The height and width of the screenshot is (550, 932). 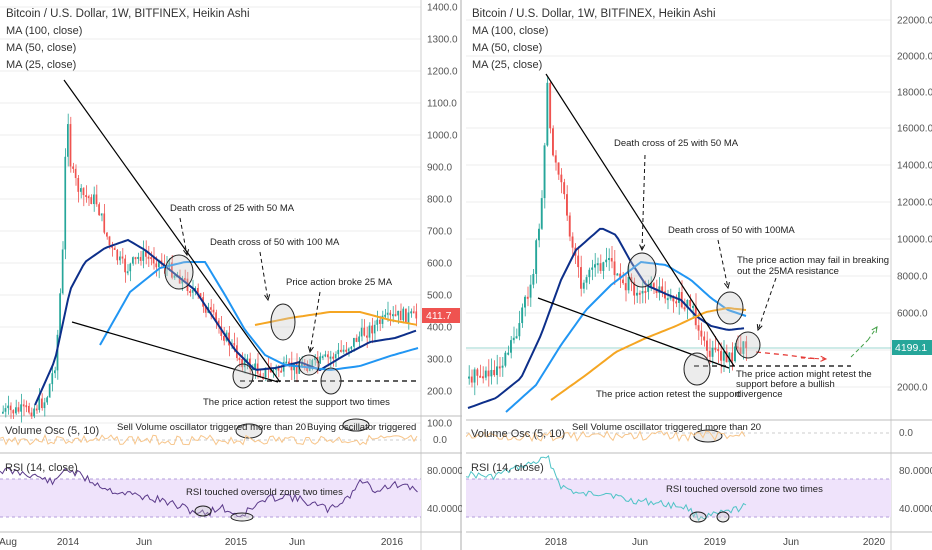 I want to click on annotation-buying-osc: Buying oscillator triggered, so click(x=361, y=427).